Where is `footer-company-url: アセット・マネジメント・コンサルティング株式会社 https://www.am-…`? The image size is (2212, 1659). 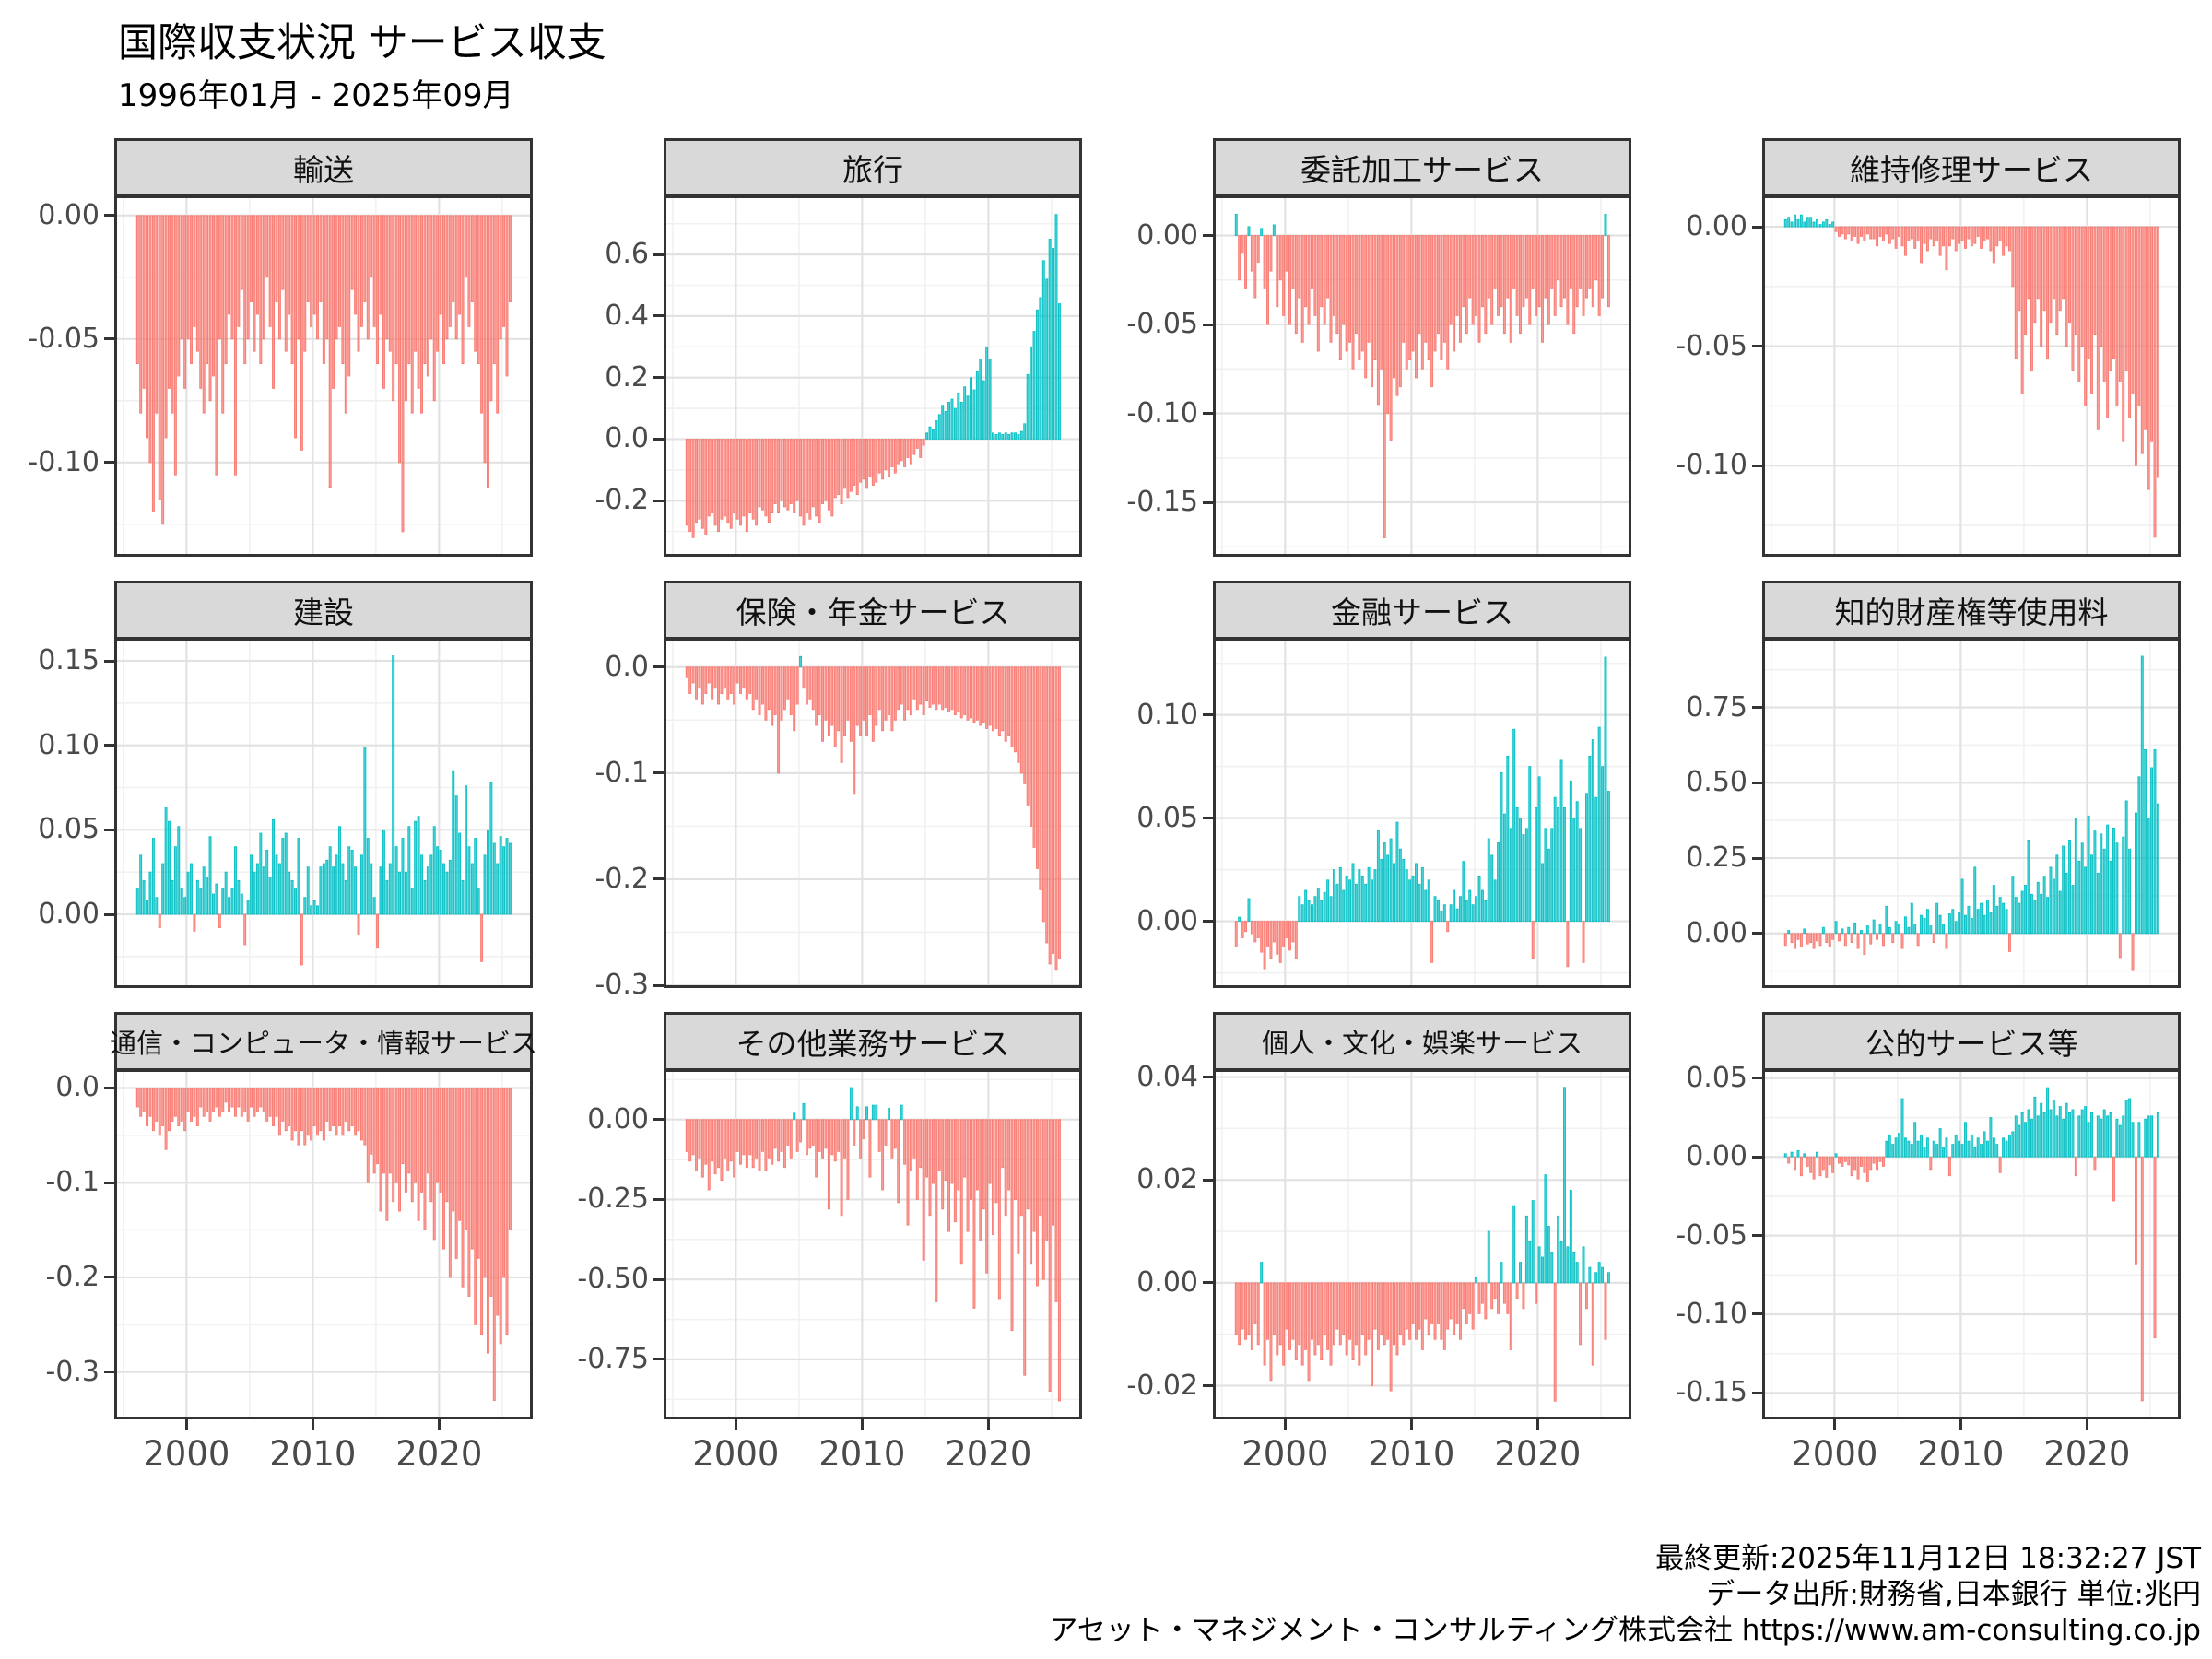 footer-company-url: アセット・マネジメント・コンサルティング株式会社 https://www.am-… is located at coordinates (1625, 1630).